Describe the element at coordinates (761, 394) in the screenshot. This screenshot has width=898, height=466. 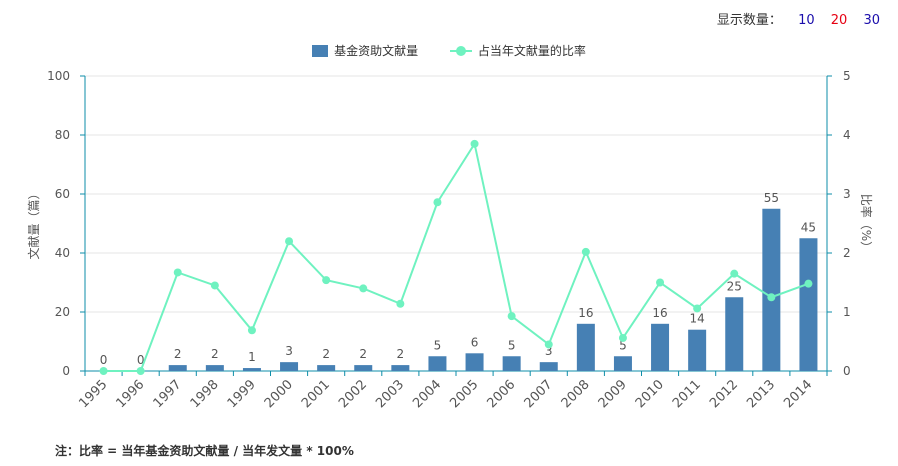
I see `x-tick-label: 2013` at that location.